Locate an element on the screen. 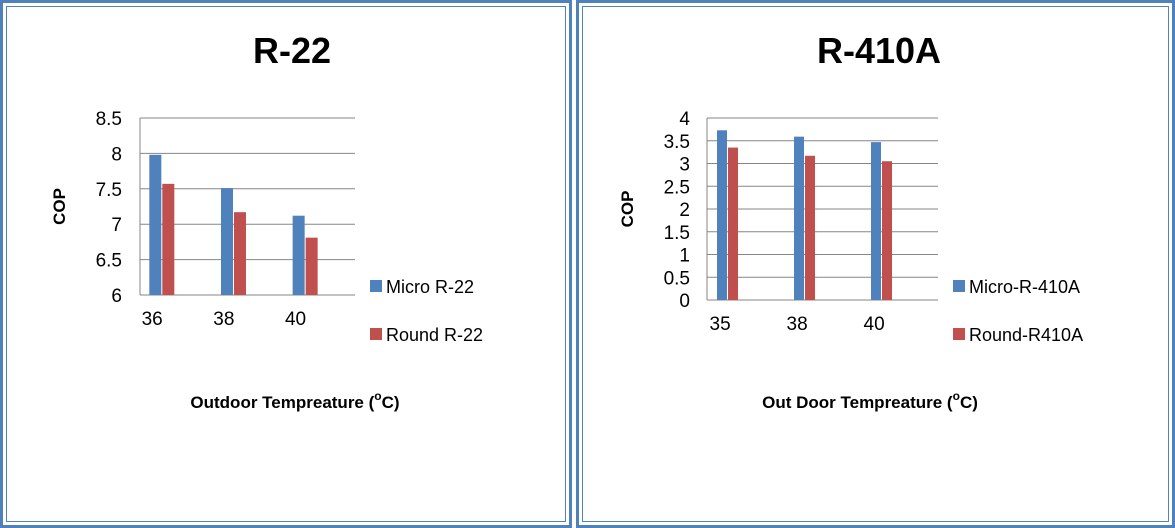 The image size is (1175, 528). y-tick-label: 0.5 is located at coordinates (677, 278).